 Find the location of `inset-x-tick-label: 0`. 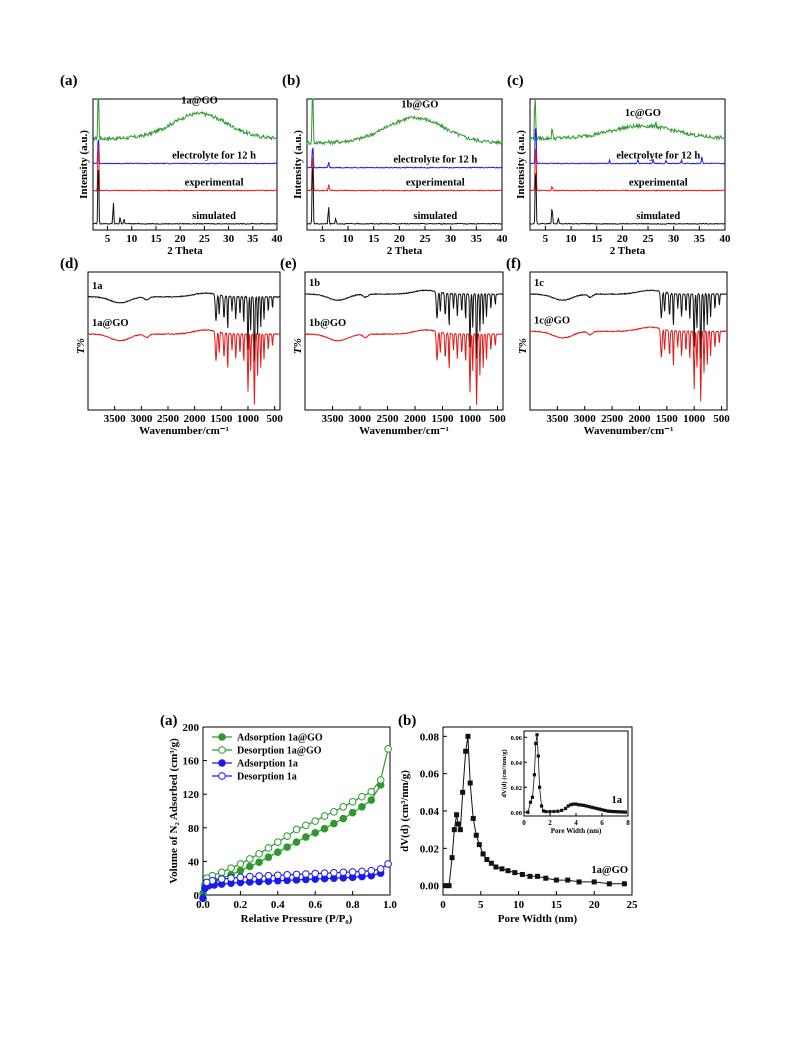

inset-x-tick-label: 0 is located at coordinates (524, 823).